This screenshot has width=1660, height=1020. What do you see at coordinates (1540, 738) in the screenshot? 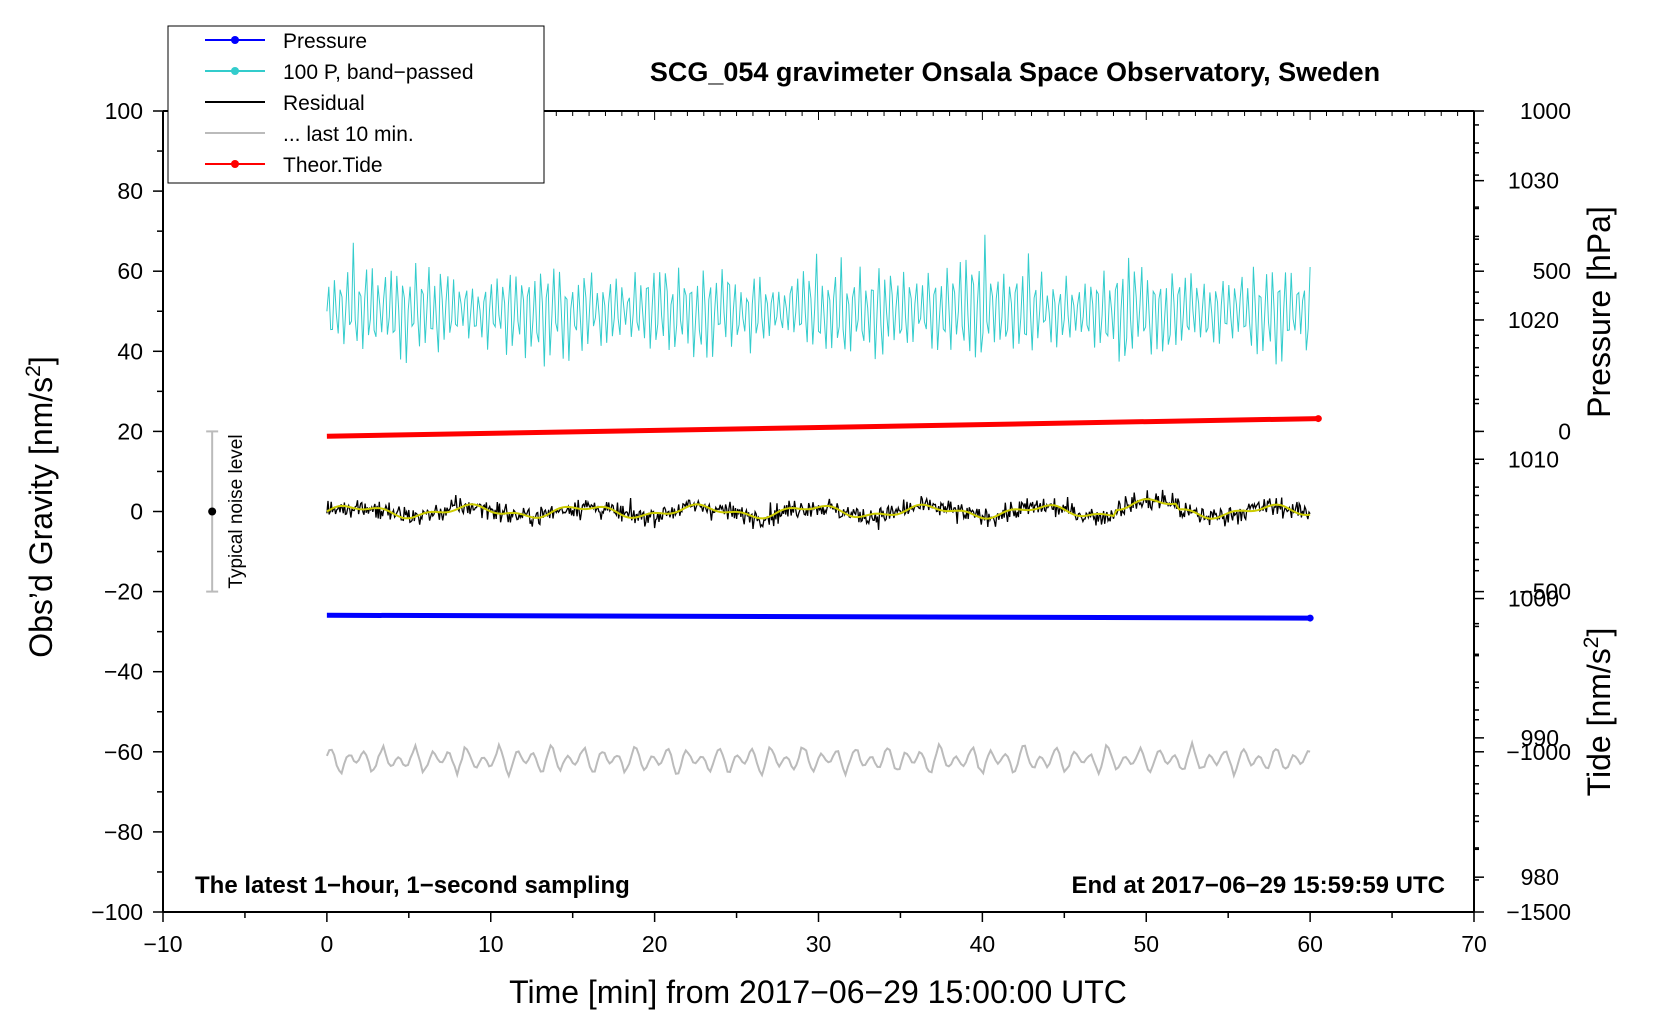
I see `pressure-tick-label: 990` at bounding box center [1540, 738].